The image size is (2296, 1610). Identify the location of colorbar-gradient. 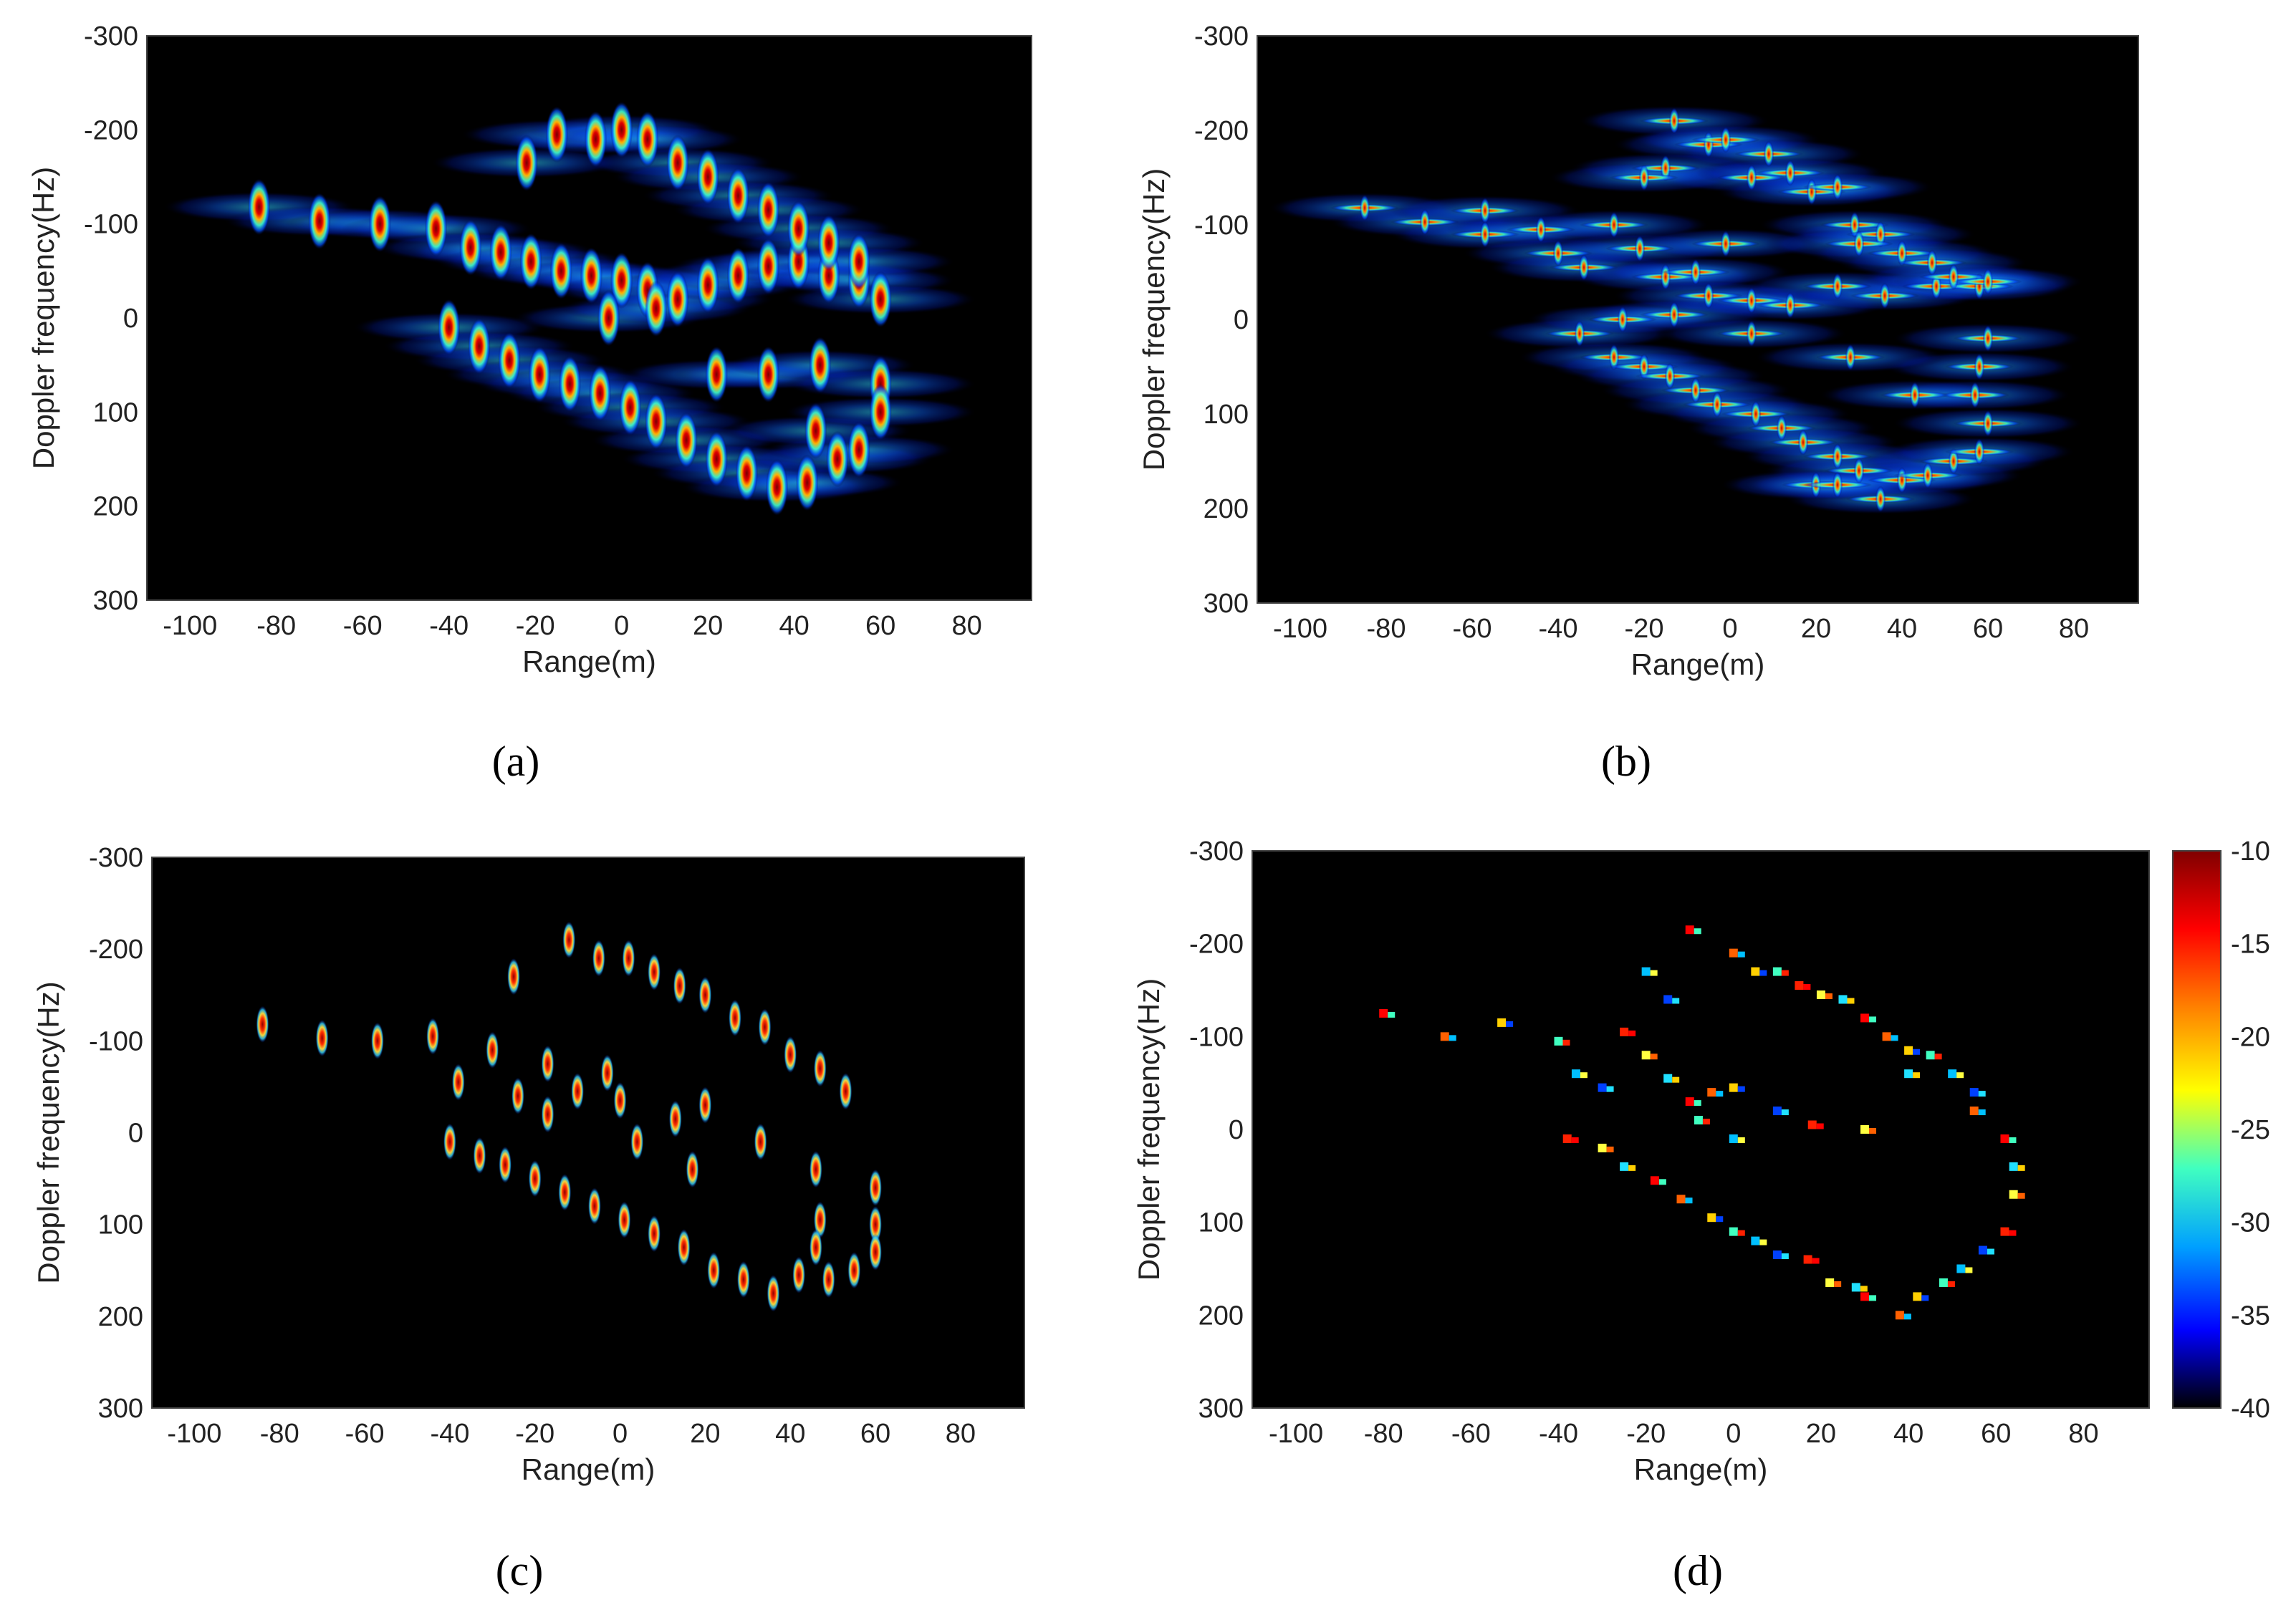
(2197, 1130).